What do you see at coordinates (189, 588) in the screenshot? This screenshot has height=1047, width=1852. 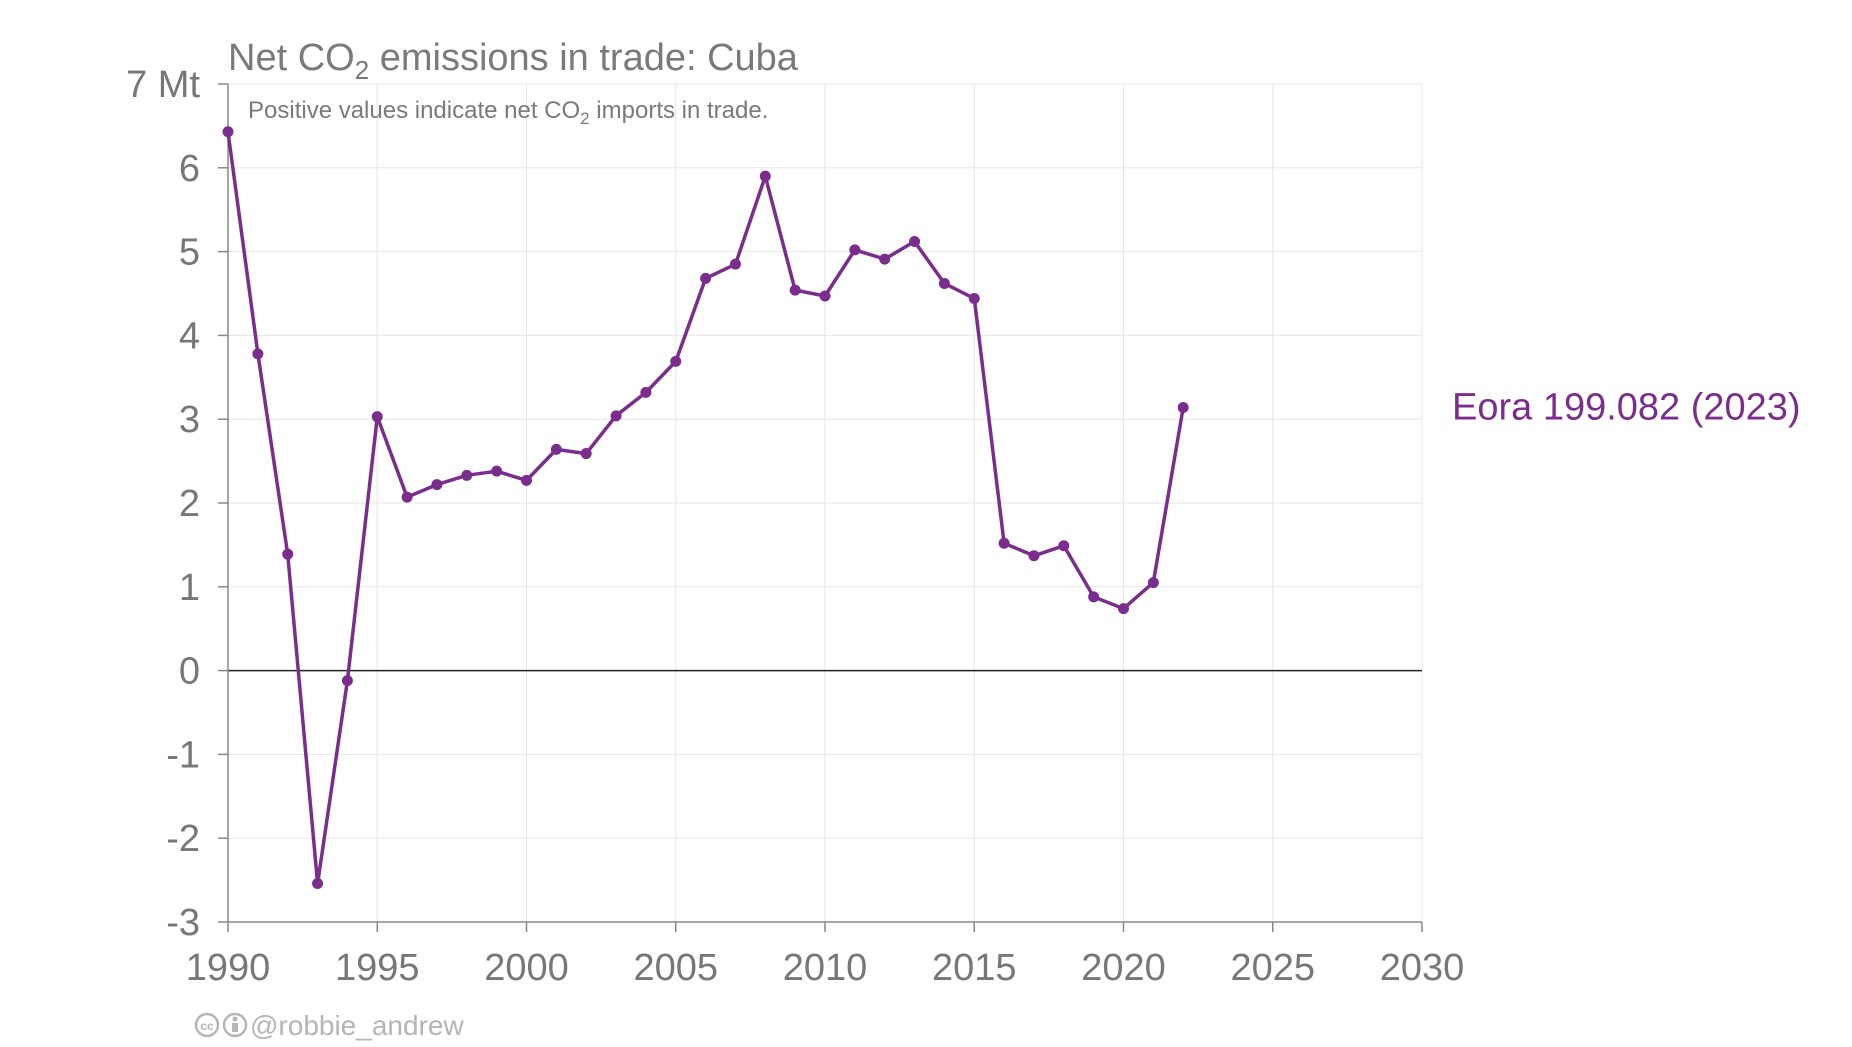 I see `y-tick-label: 1` at bounding box center [189, 588].